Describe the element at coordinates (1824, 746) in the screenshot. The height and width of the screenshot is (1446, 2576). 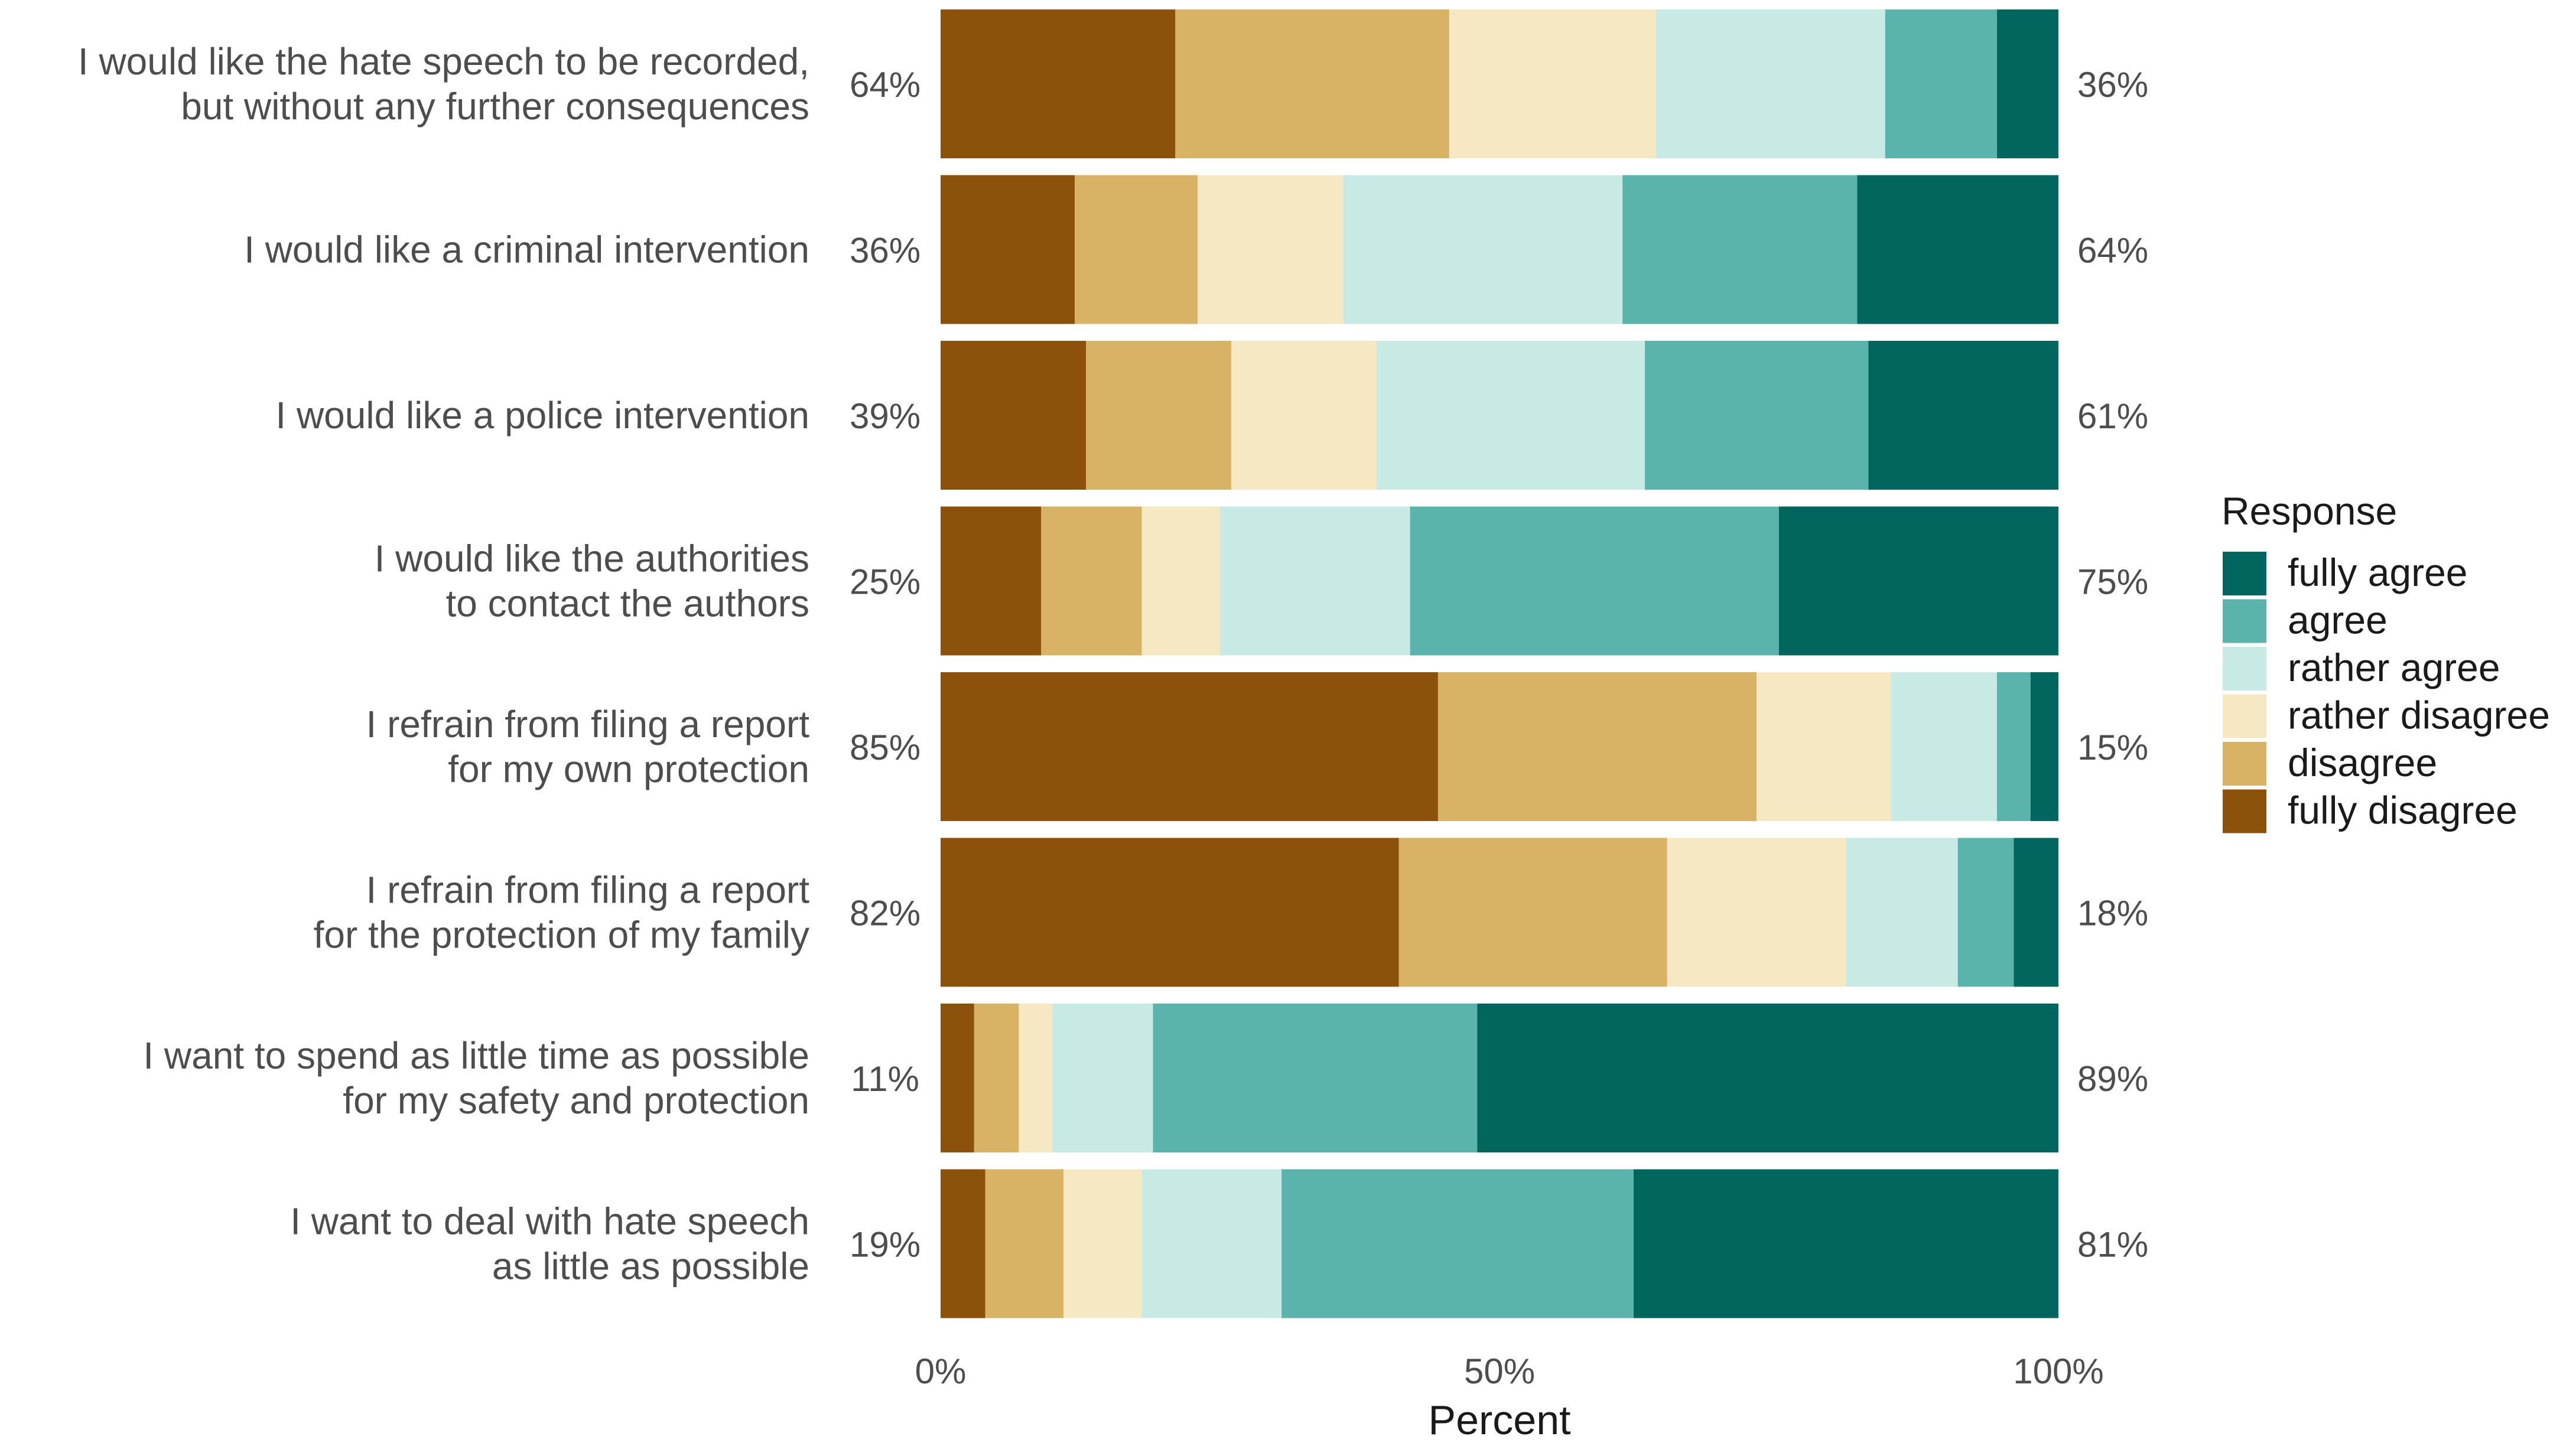
I see `bar-5-rather-disagree` at that location.